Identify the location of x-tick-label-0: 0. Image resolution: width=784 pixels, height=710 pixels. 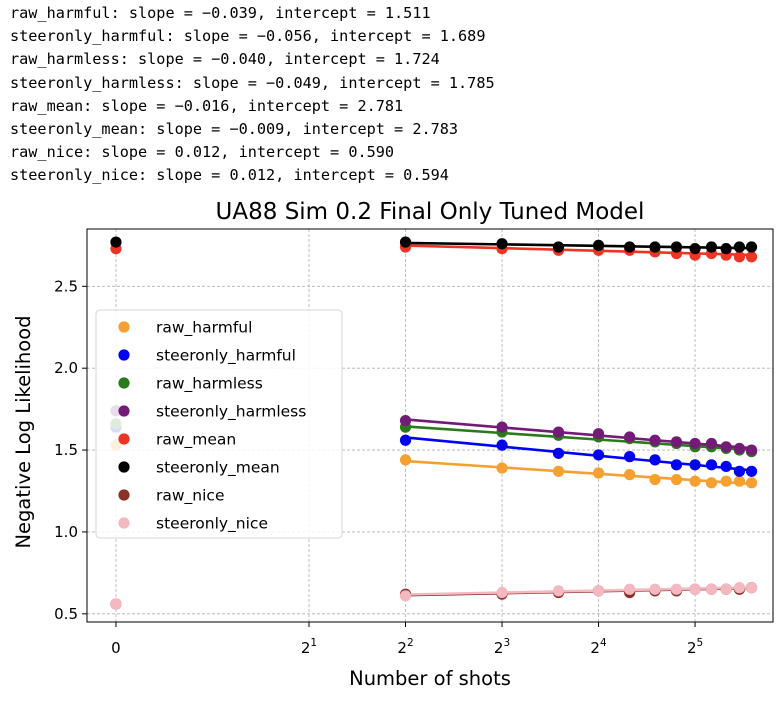
(116, 648).